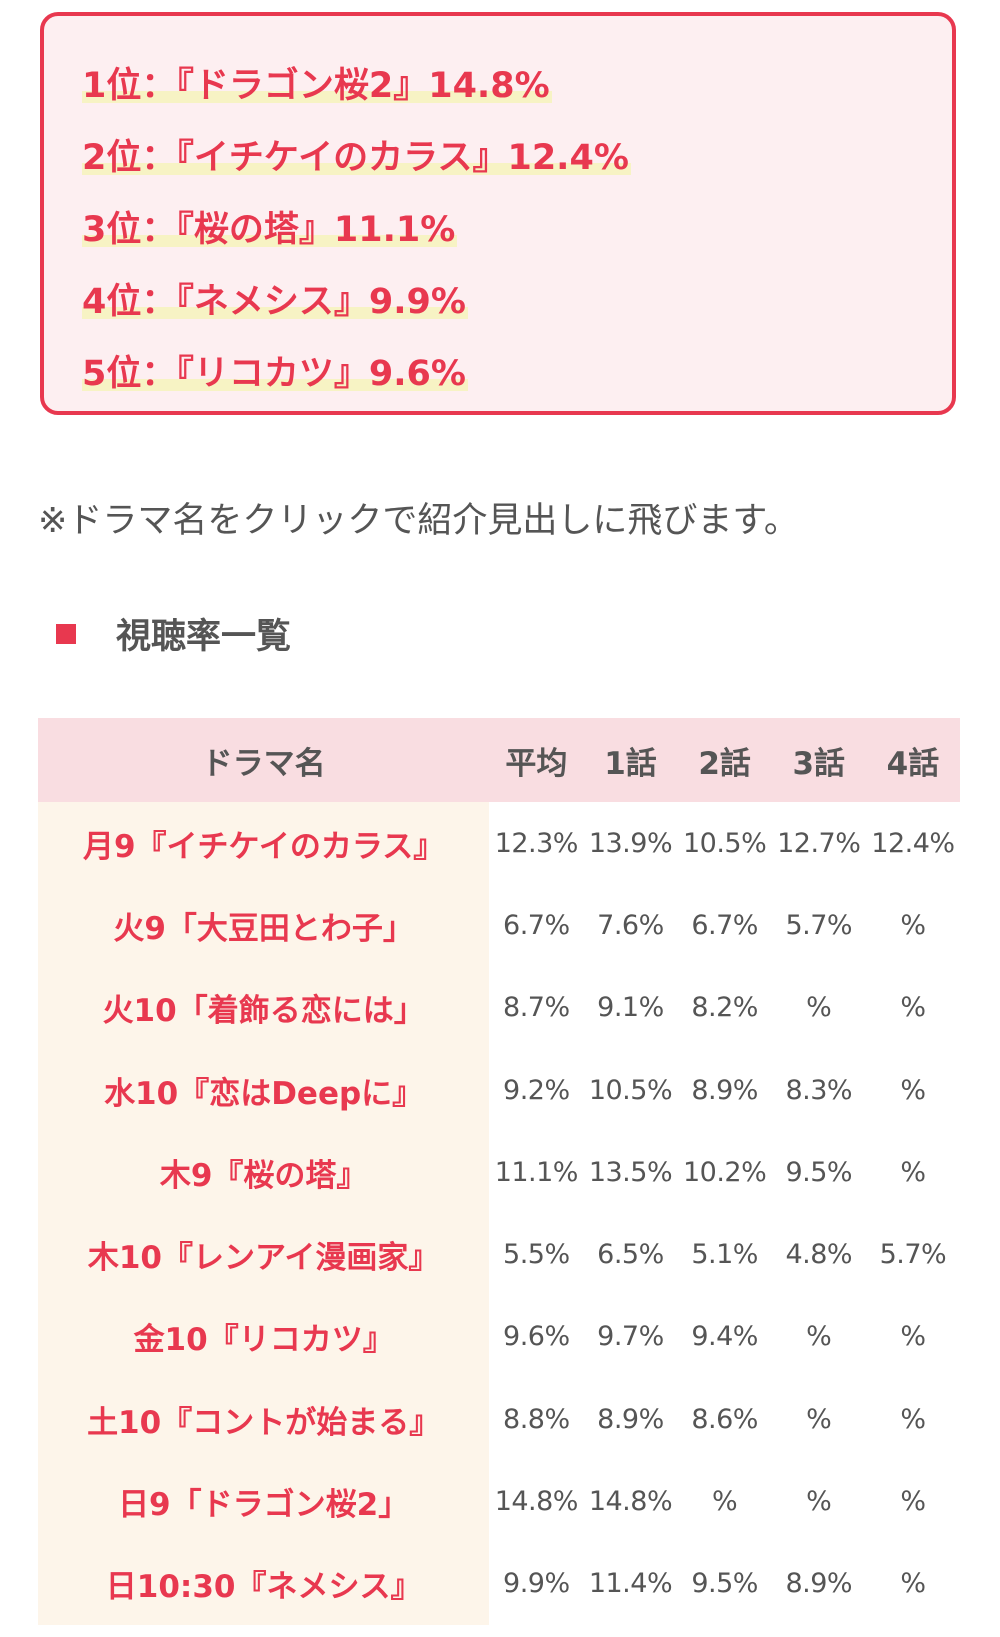  Describe the element at coordinates (536, 1008) in the screenshot. I see `rating-average: 8.7%` at that location.